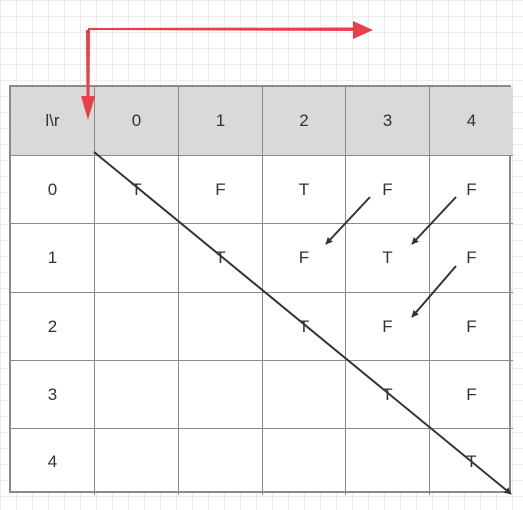  I want to click on row-header: 3, so click(53, 395).